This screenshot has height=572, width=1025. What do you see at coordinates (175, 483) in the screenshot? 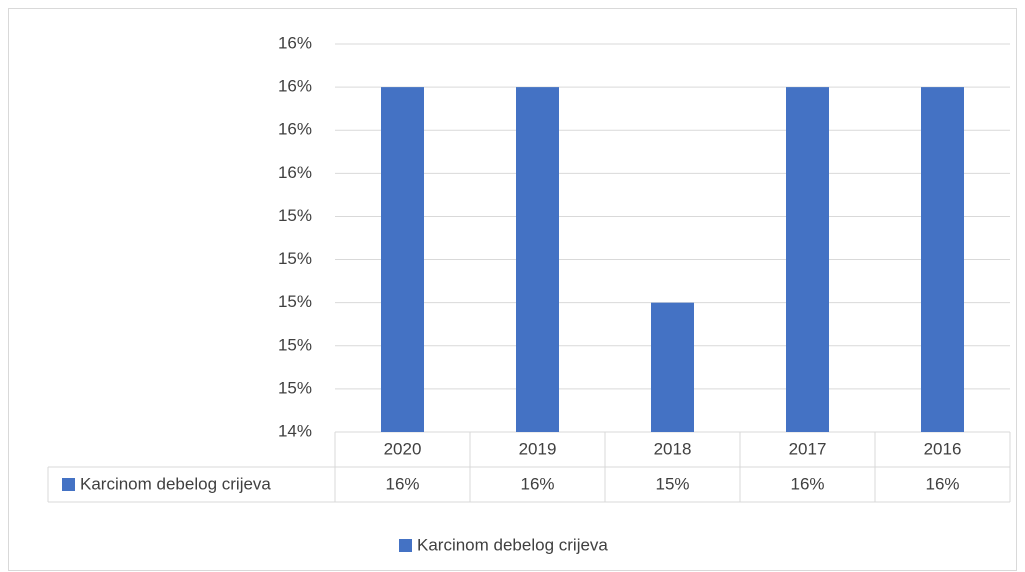
I see `data-table-series-name: Karcinom debelog crijeva` at bounding box center [175, 483].